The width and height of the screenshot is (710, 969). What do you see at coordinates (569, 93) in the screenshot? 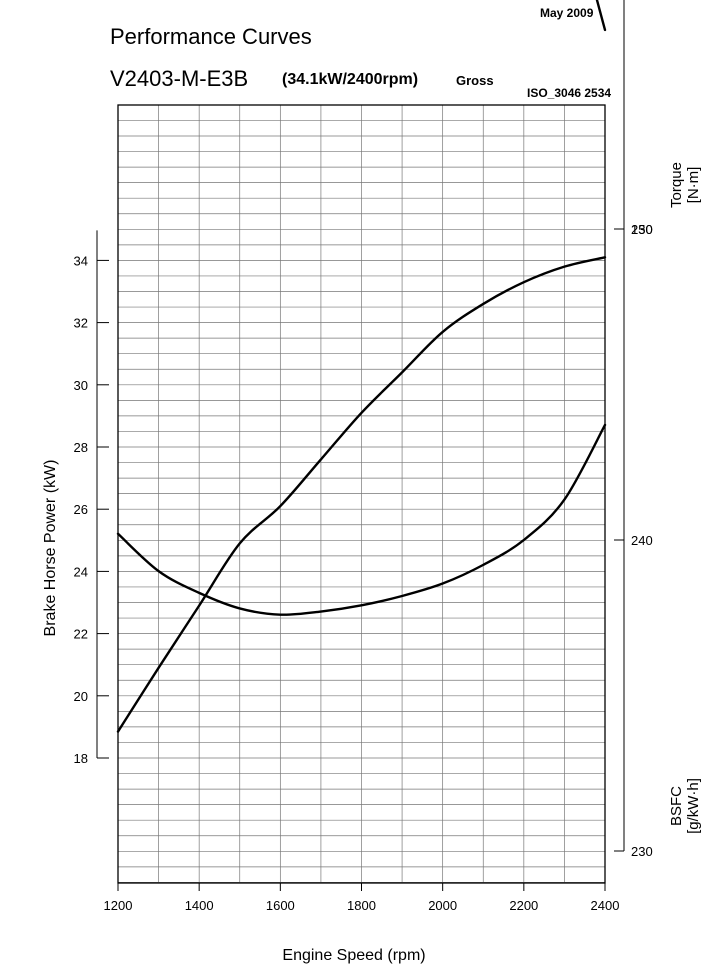
I see `iso-standard: ISO_3046 2534` at bounding box center [569, 93].